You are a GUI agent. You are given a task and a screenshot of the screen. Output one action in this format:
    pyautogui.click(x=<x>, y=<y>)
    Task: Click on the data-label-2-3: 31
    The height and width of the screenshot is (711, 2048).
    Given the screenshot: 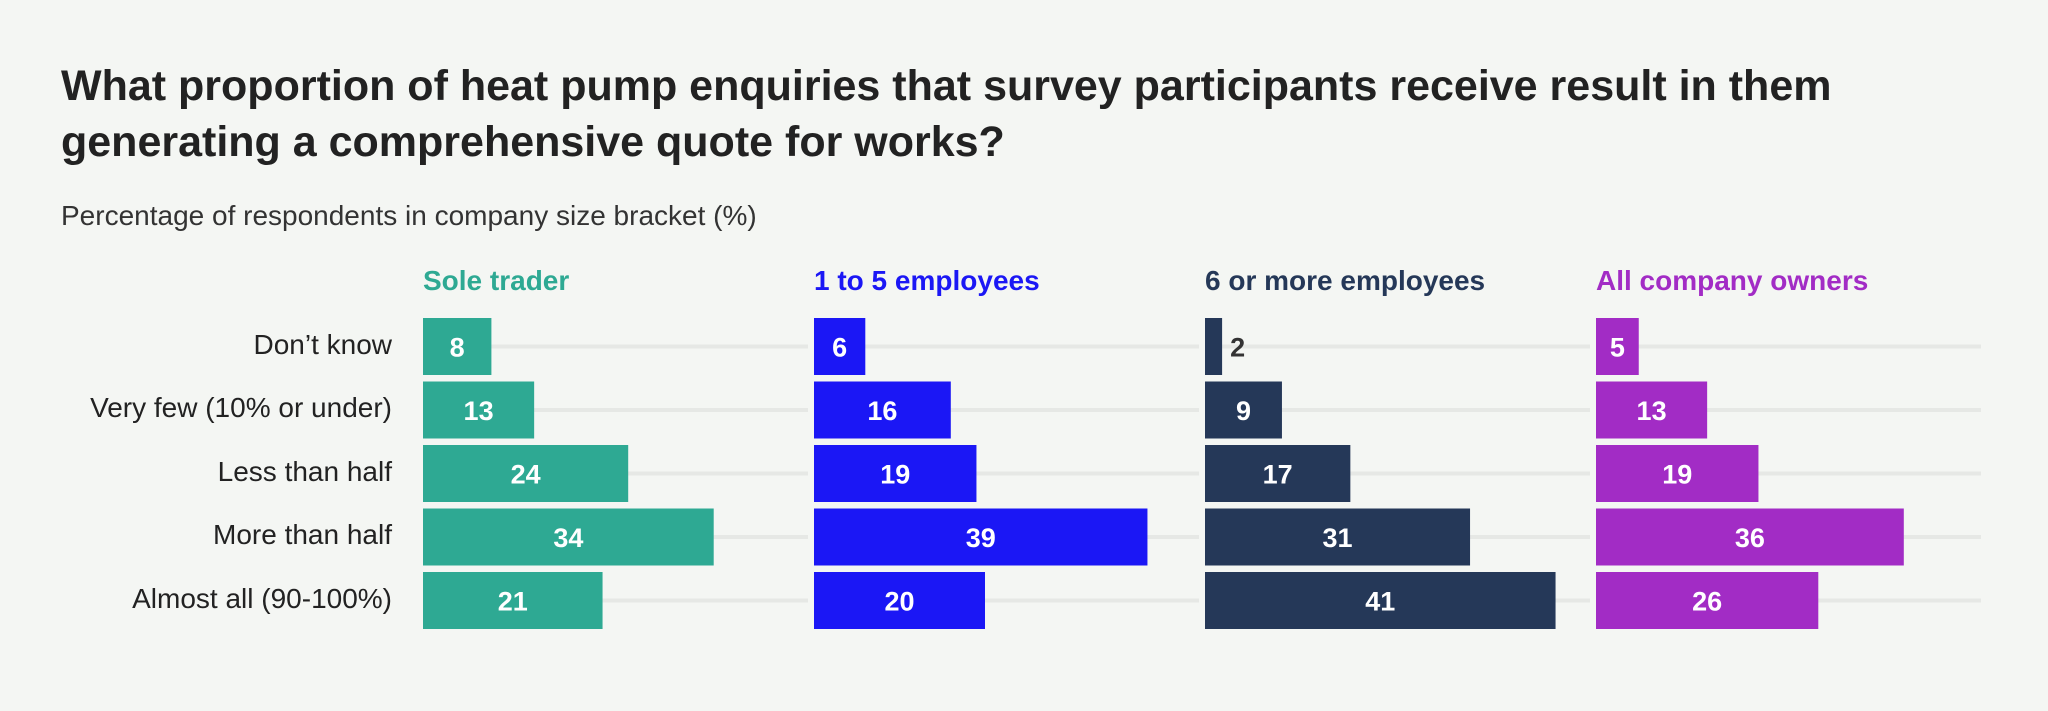 What is the action you would take?
    pyautogui.click(x=1338, y=538)
    